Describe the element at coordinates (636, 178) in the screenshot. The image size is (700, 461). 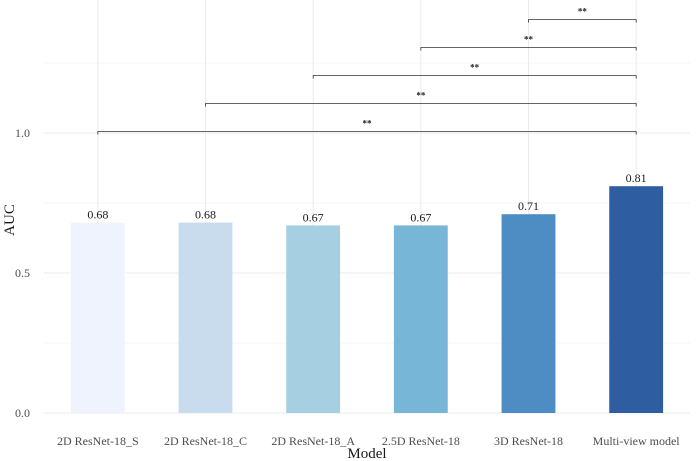
I see `data-label-6: 0.81` at that location.